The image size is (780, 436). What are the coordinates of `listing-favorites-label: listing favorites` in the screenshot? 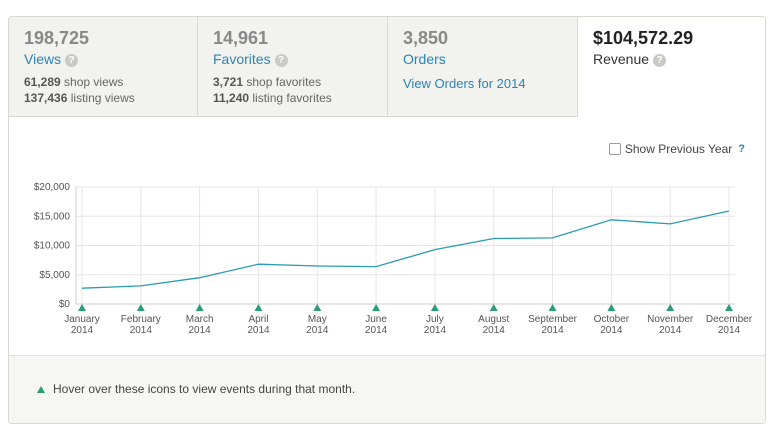 It's located at (292, 98).